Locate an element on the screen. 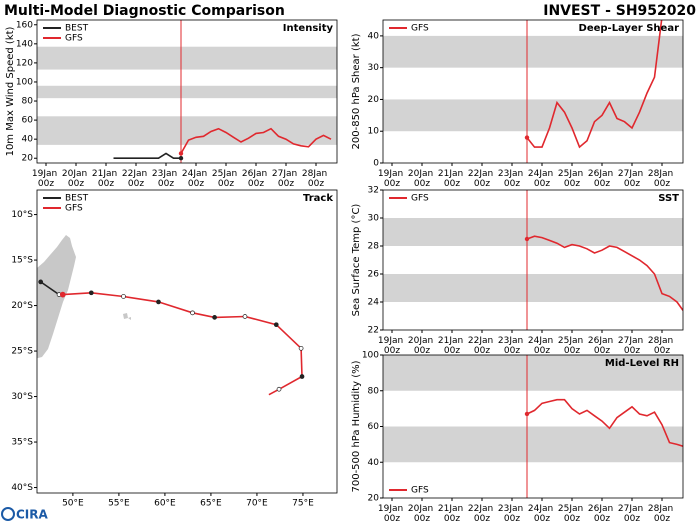 This screenshot has width=700, height=525. land is located at coordinates (84, 297).